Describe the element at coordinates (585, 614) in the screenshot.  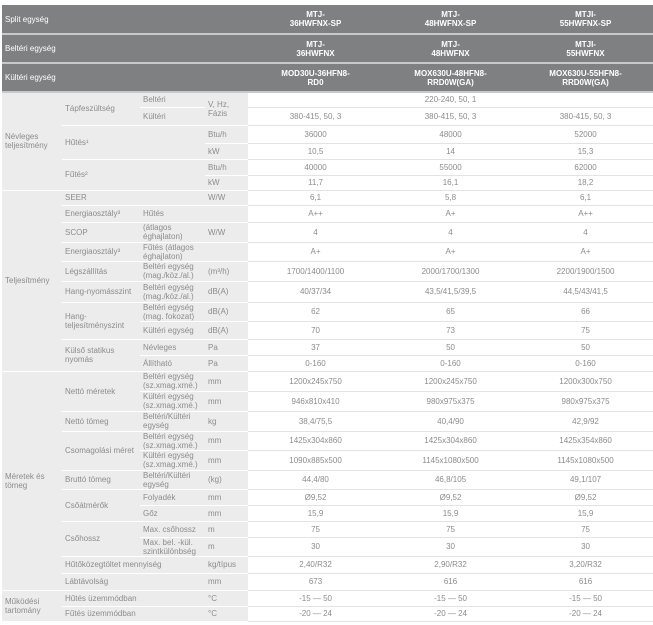
I see `value-cell: -20 — 24` at that location.